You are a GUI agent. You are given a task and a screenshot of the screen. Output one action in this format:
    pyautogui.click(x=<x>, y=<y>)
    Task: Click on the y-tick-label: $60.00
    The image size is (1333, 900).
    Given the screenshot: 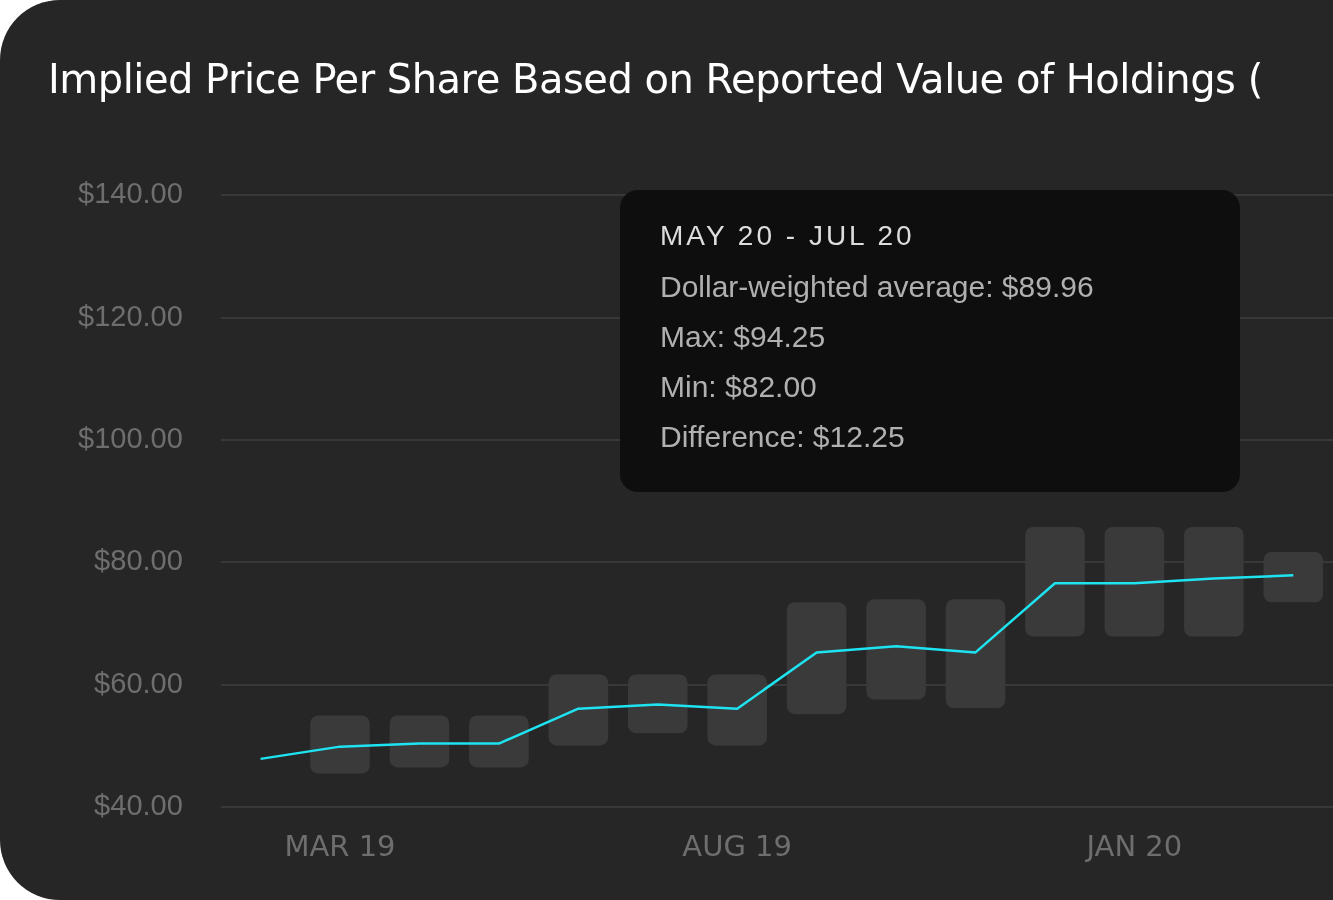 What is the action you would take?
    pyautogui.click(x=138, y=682)
    